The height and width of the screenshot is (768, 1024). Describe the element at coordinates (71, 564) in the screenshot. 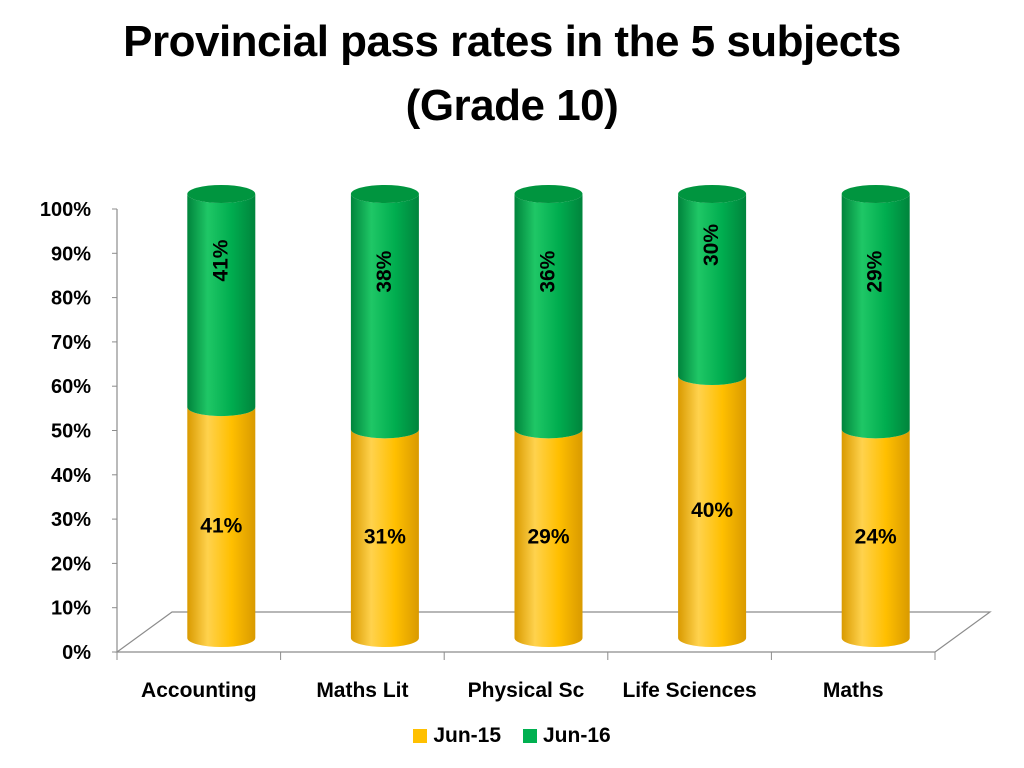

I see `y-tick-label: 20%` at that location.